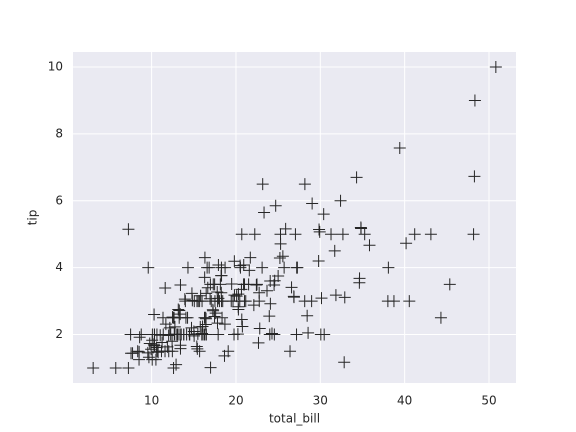 Image resolution: width=576 pixels, height=432 pixels. What do you see at coordinates (488, 401) in the screenshot?
I see `x-tick-label: 50` at bounding box center [488, 401].